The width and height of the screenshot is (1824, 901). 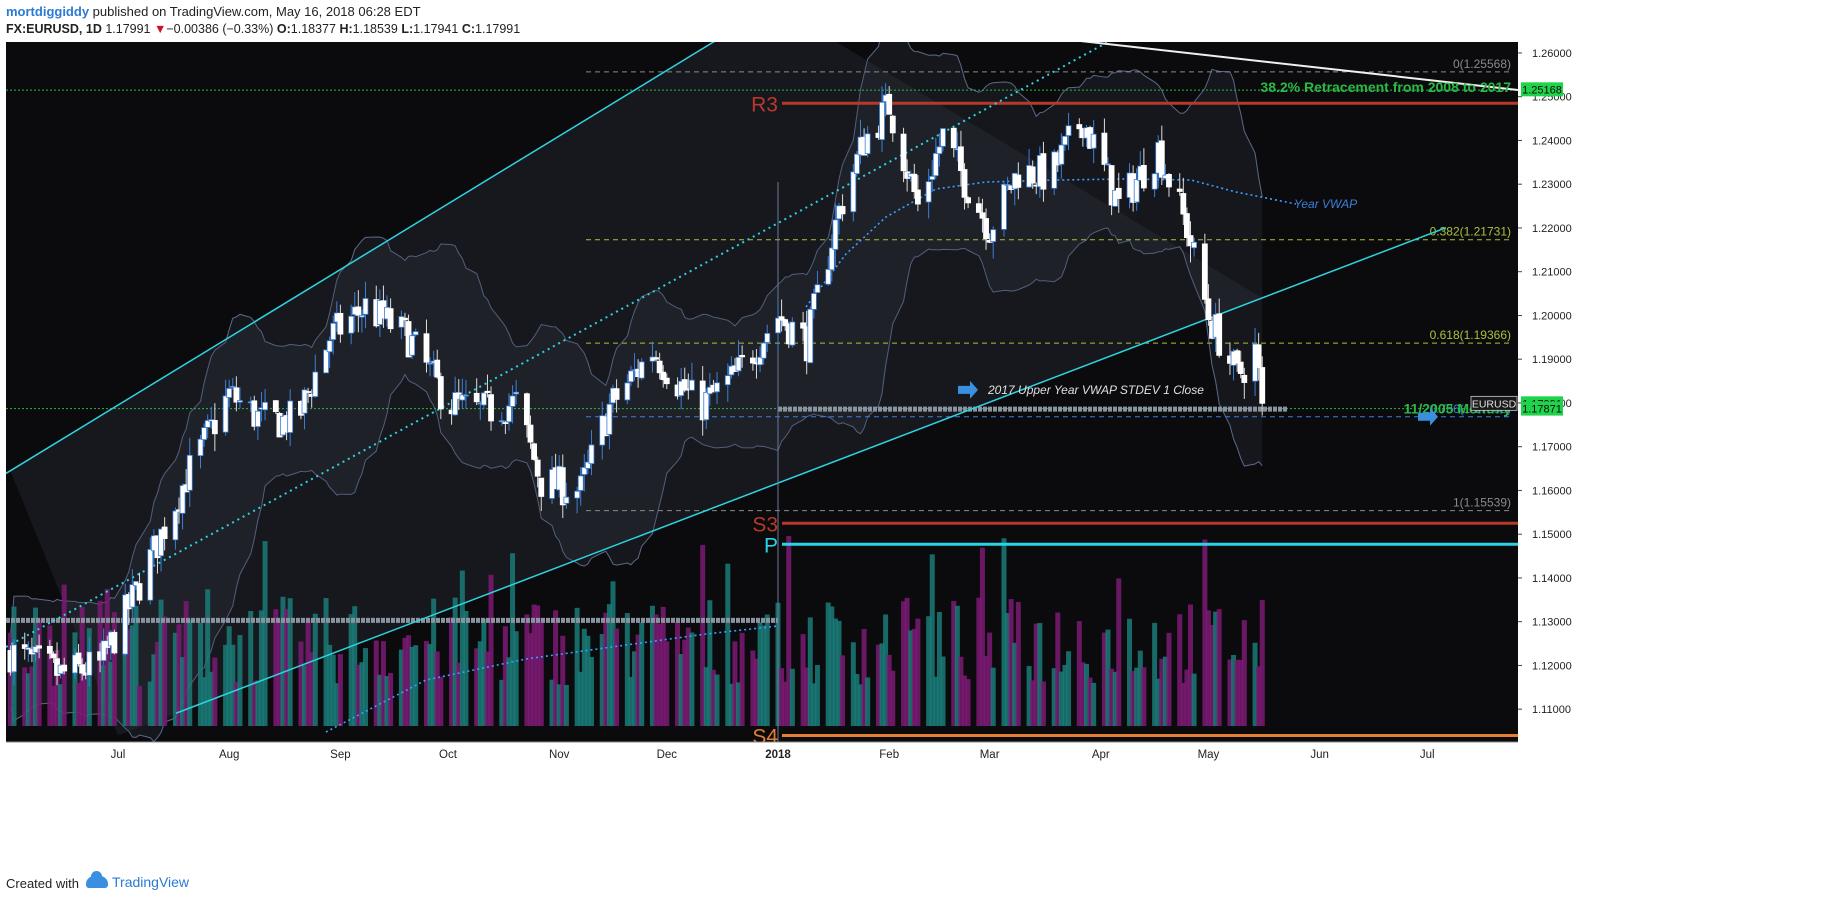 What do you see at coordinates (778, 755) in the screenshot?
I see `time-tick-label: 2018` at bounding box center [778, 755].